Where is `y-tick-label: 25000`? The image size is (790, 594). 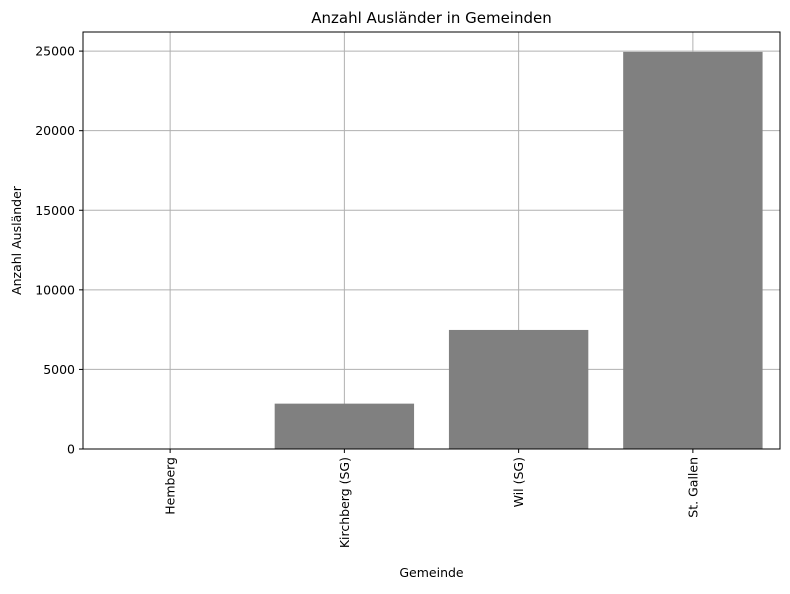
y-tick-label: 25000 is located at coordinates (55, 51).